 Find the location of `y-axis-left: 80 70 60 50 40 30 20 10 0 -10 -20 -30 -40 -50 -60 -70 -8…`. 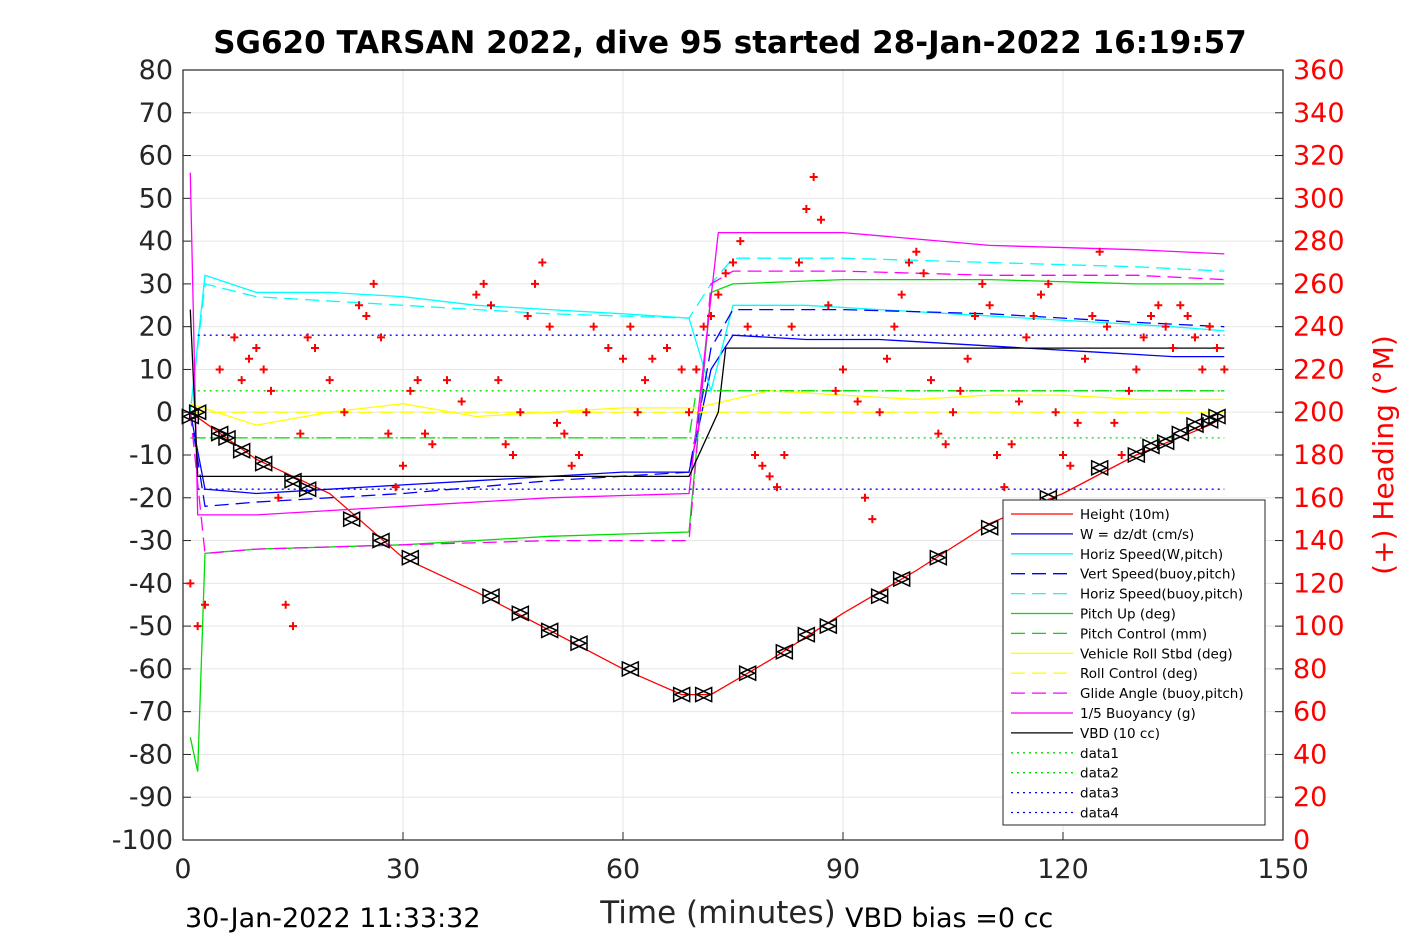

y-axis-left: 80 70 60 50 40 30 20 10 0 -10 -20 -30 -40 -50 -60 -70 -8… is located at coordinates (151, 455).